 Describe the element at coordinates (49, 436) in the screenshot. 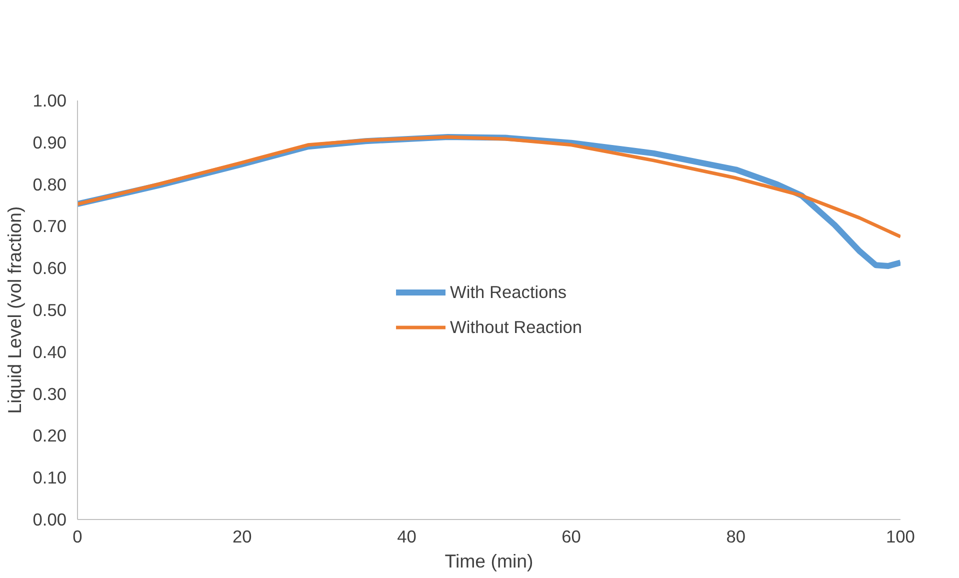

I see `y-tick-label: 0.20` at that location.